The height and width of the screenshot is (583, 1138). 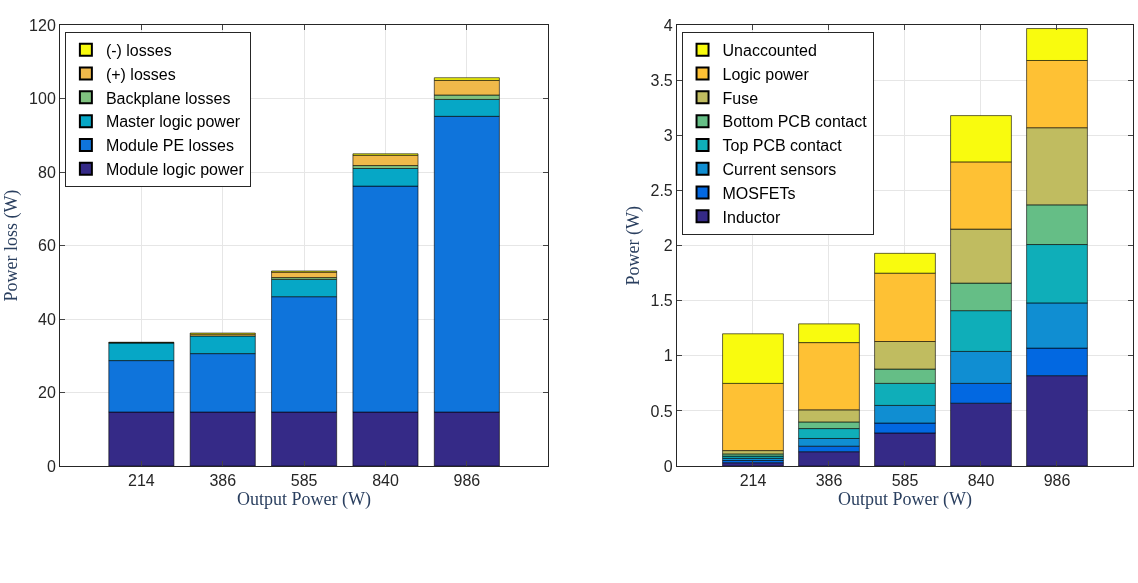 What do you see at coordinates (752, 217) in the screenshot?
I see `legend-label: Inductor` at bounding box center [752, 217].